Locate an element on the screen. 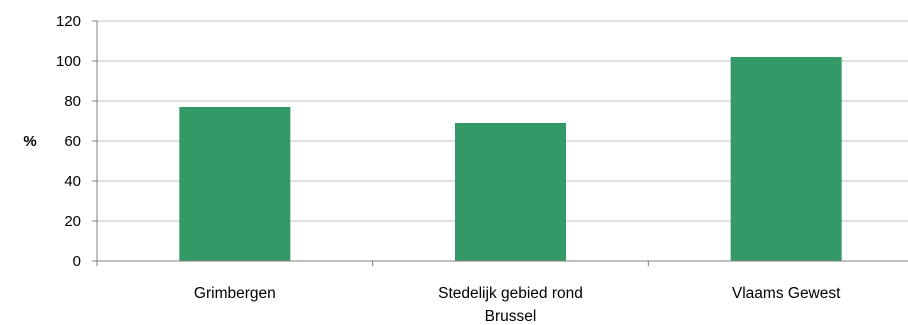 The image size is (908, 325). y-tick-label-100: 100 is located at coordinates (68, 61).